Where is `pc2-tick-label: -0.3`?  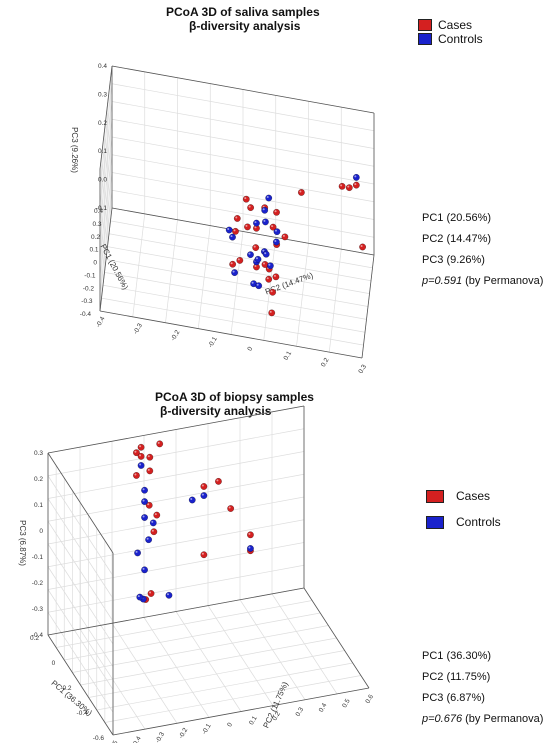
pc2-tick-label: -0.3 is located at coordinates (138, 329).